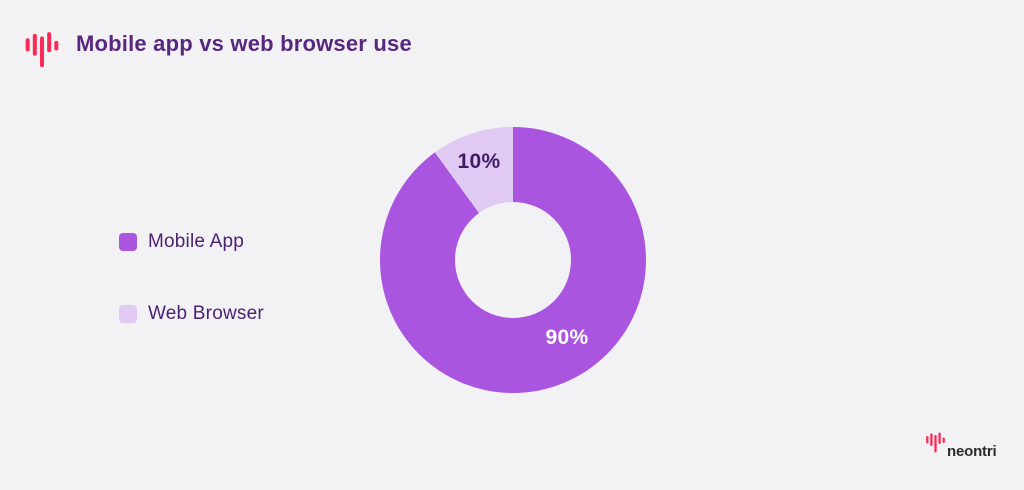 The width and height of the screenshot is (1024, 490). Describe the element at coordinates (244, 43) in the screenshot. I see `chart-title: Mobile app vs web browser use` at that location.